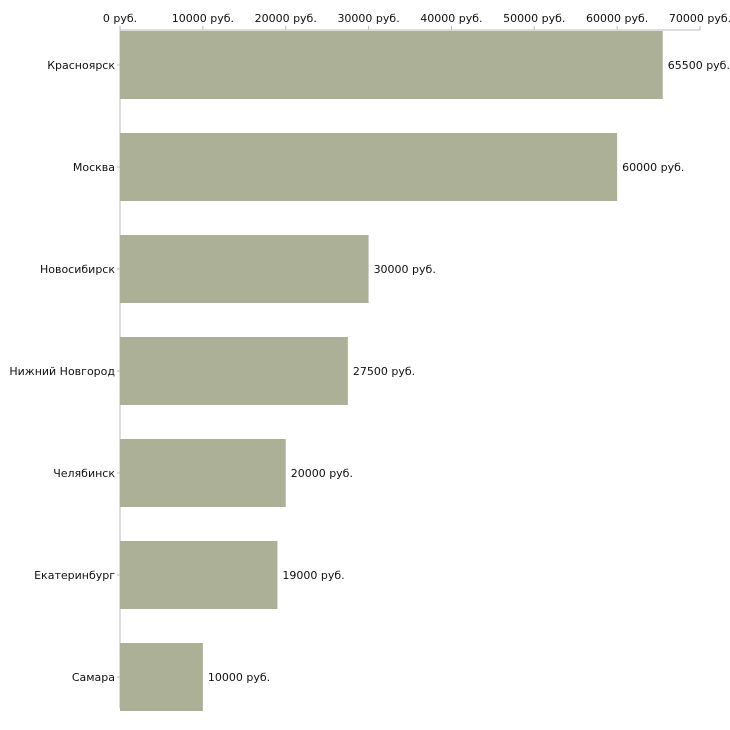  I want to click on value-label: 20000 руб., so click(322, 473).